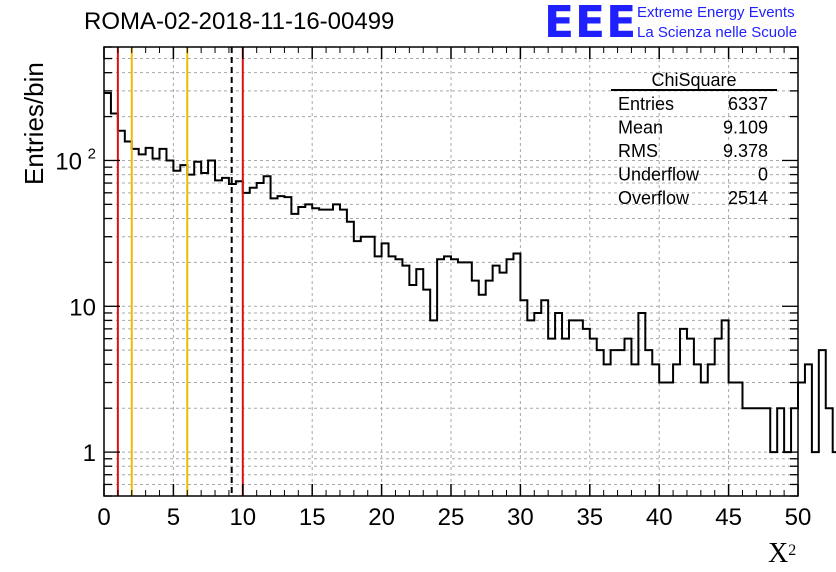 This screenshot has height=572, width=836. What do you see at coordinates (763, 175) in the screenshot?
I see `stats-row-value: 0` at bounding box center [763, 175].